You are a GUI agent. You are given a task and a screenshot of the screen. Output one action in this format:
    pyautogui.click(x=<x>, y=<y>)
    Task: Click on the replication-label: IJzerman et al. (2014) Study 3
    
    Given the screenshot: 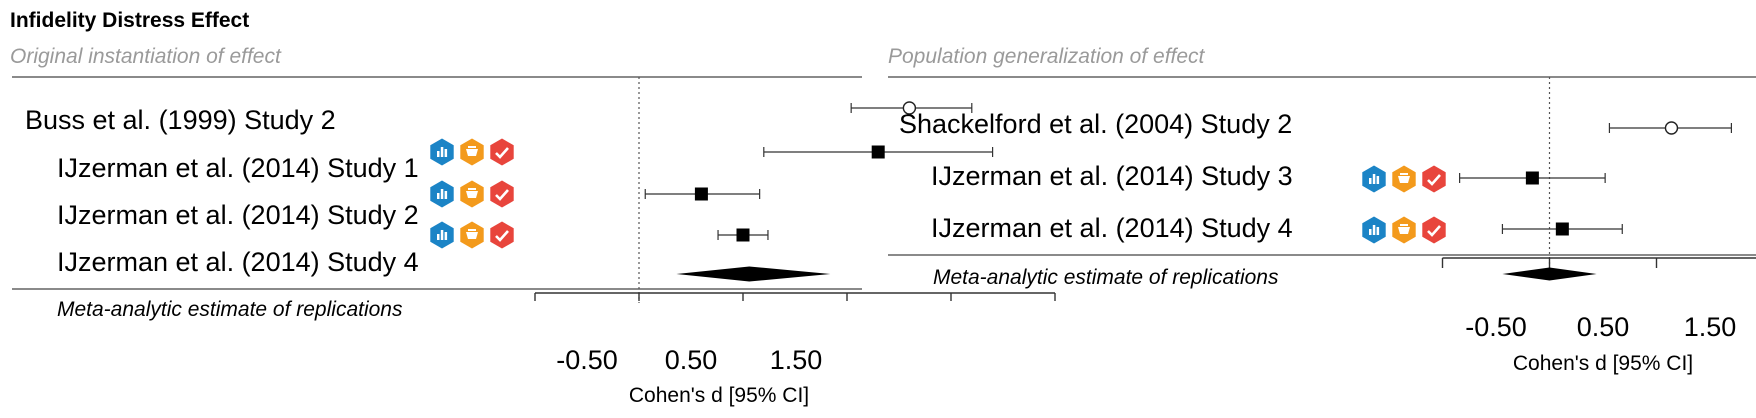 What is the action you would take?
    pyautogui.click(x=1112, y=176)
    